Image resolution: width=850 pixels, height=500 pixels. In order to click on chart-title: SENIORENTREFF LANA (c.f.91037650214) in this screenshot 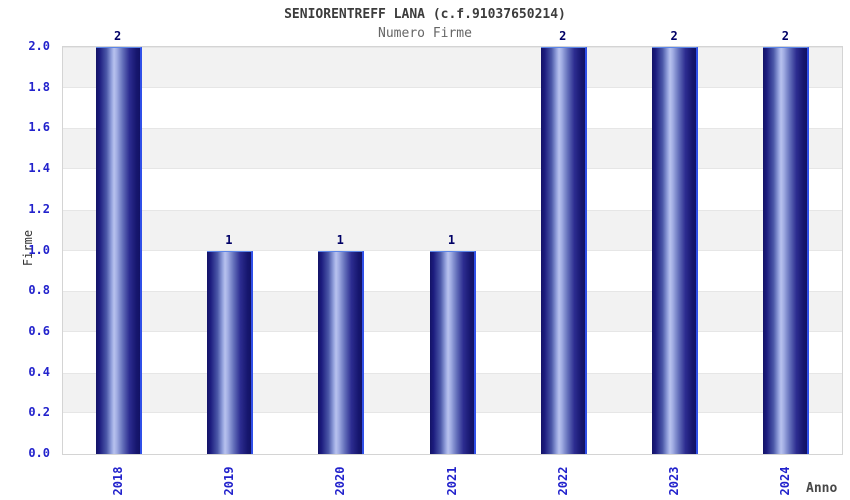, I will do `click(425, 14)`.